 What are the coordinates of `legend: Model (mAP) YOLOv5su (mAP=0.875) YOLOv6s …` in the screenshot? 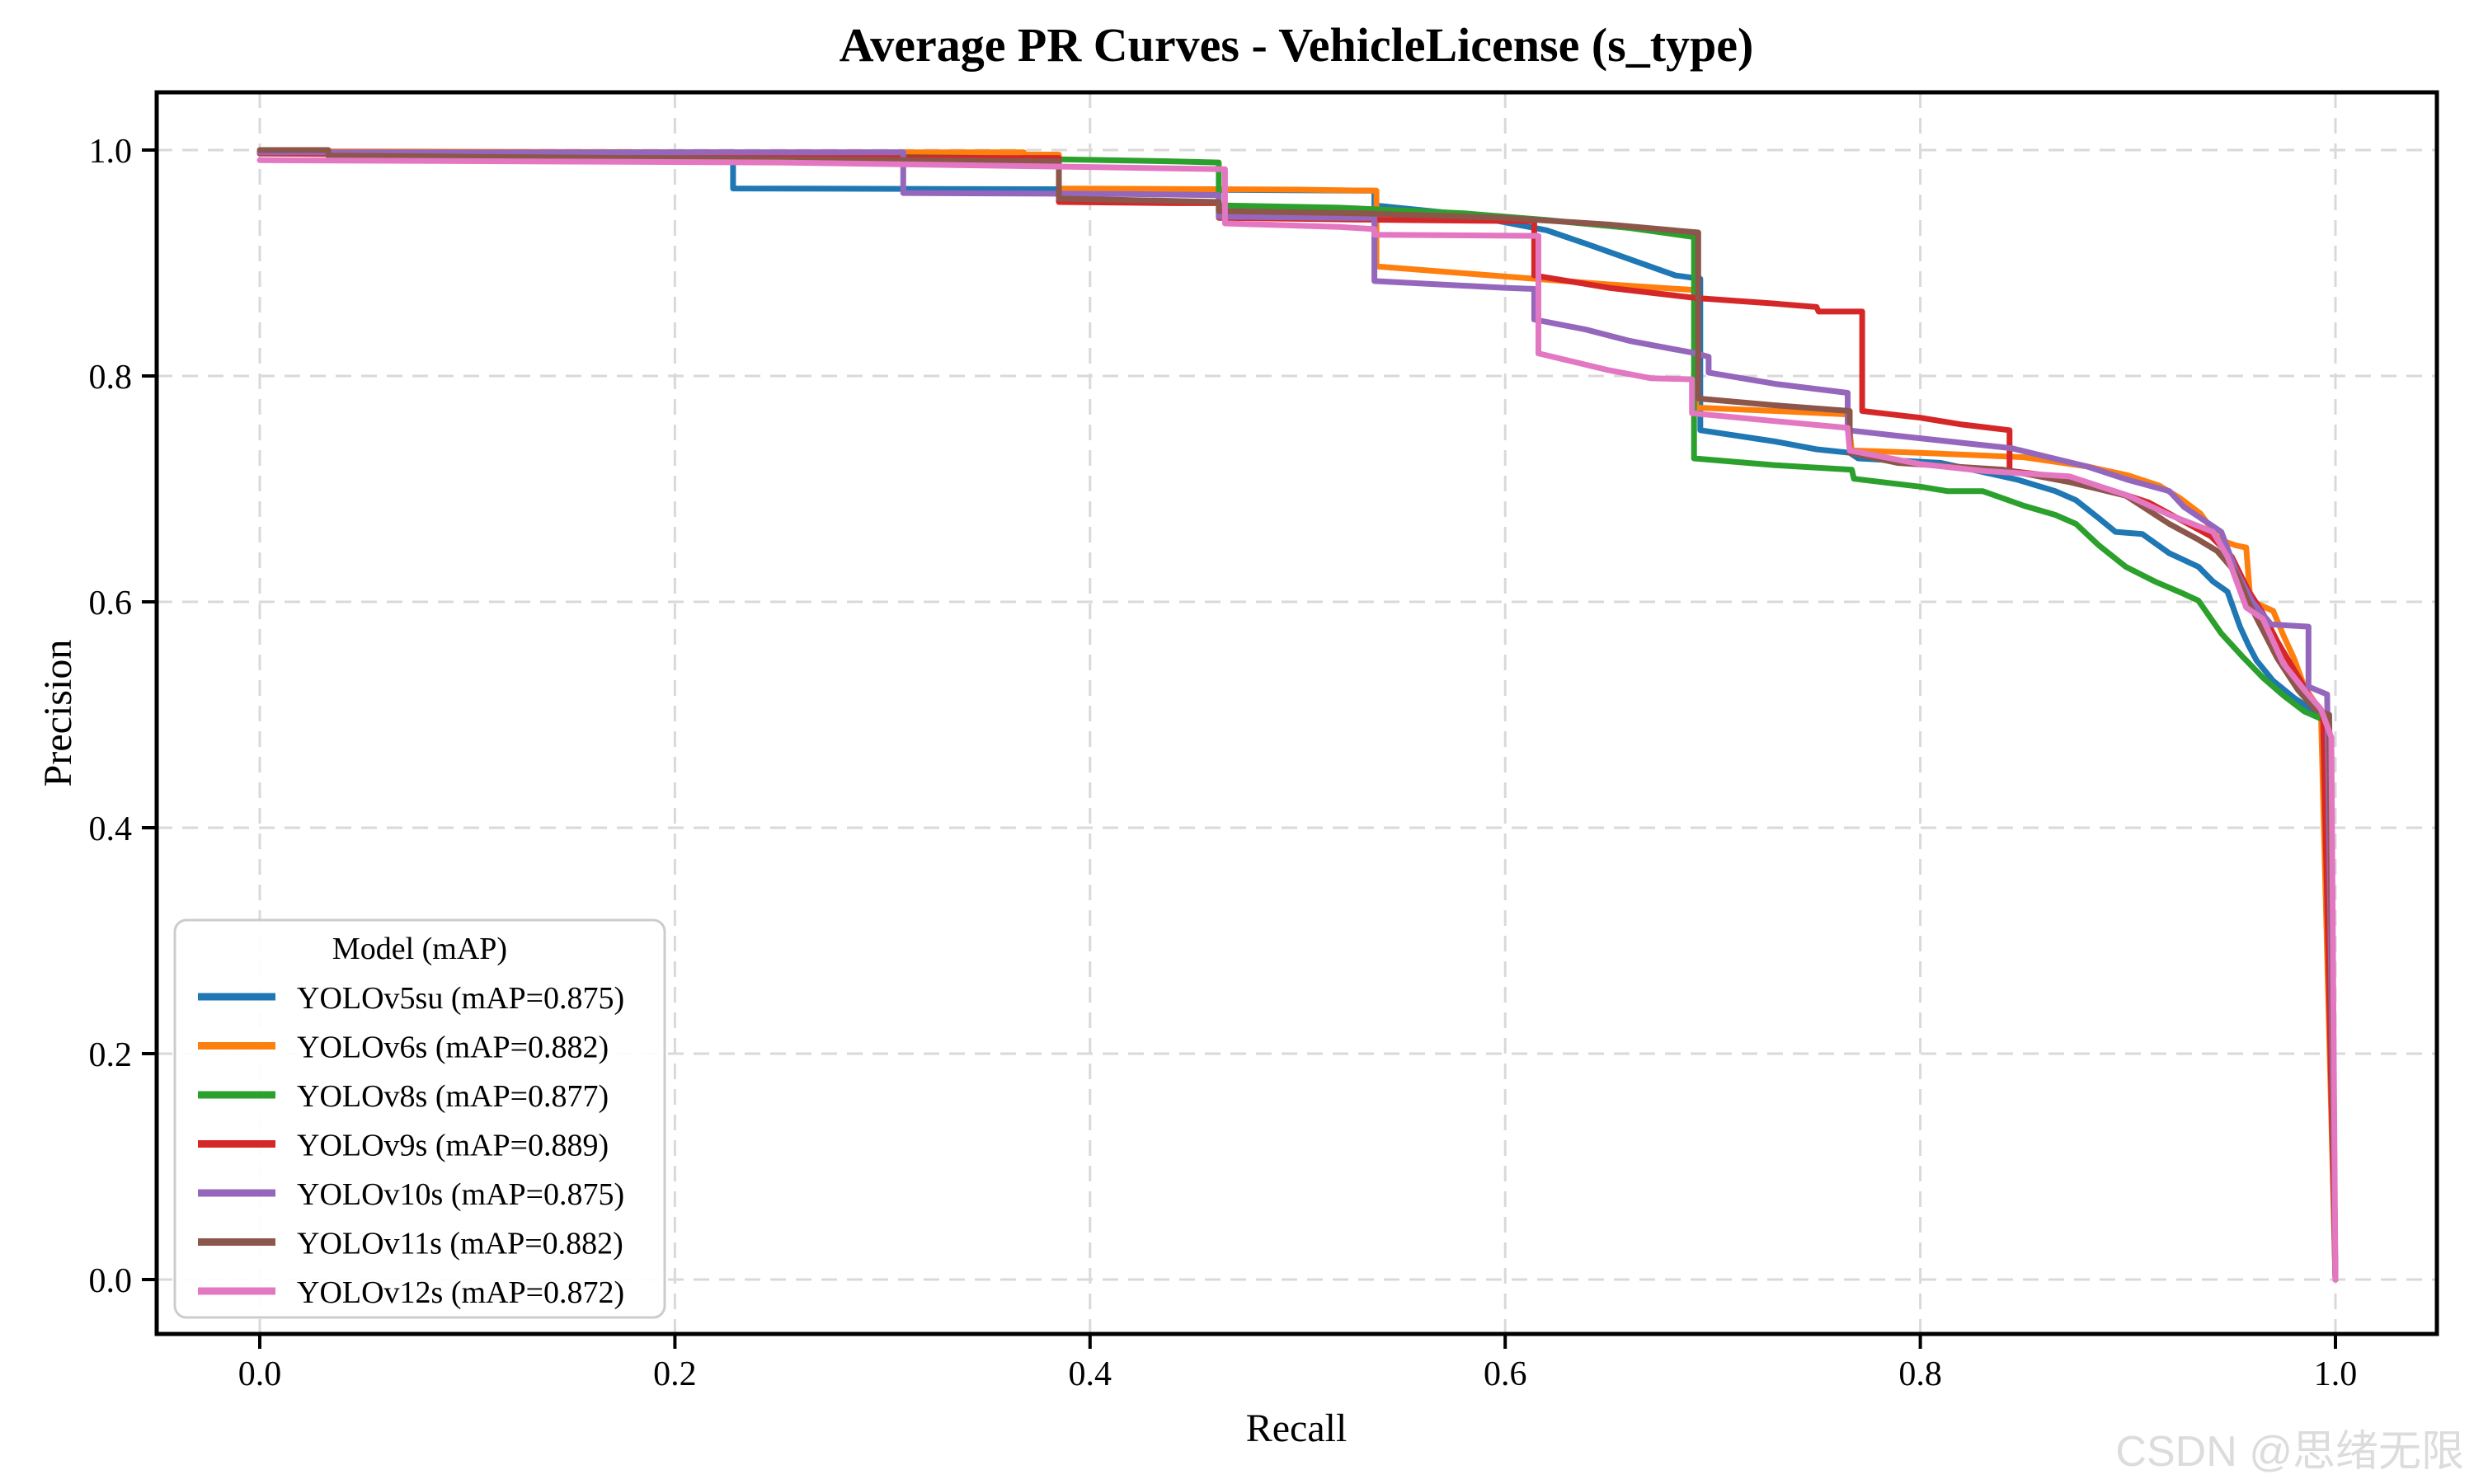 It's located at (419, 1118).